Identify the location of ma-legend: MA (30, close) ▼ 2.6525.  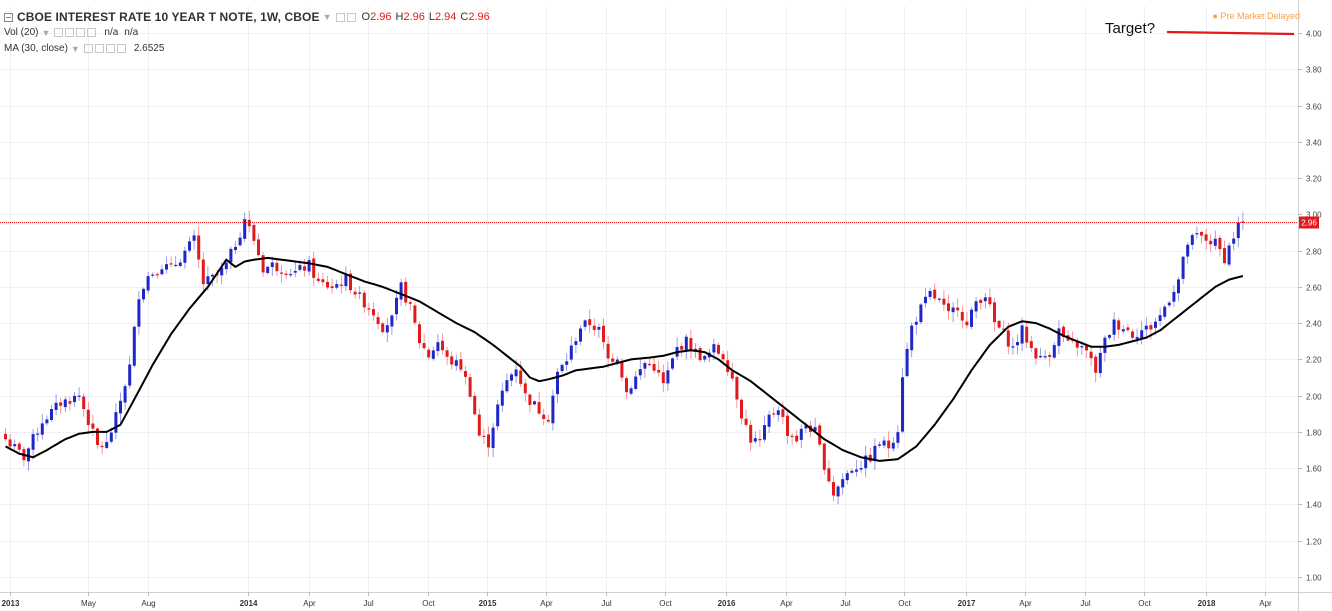
(84, 48).